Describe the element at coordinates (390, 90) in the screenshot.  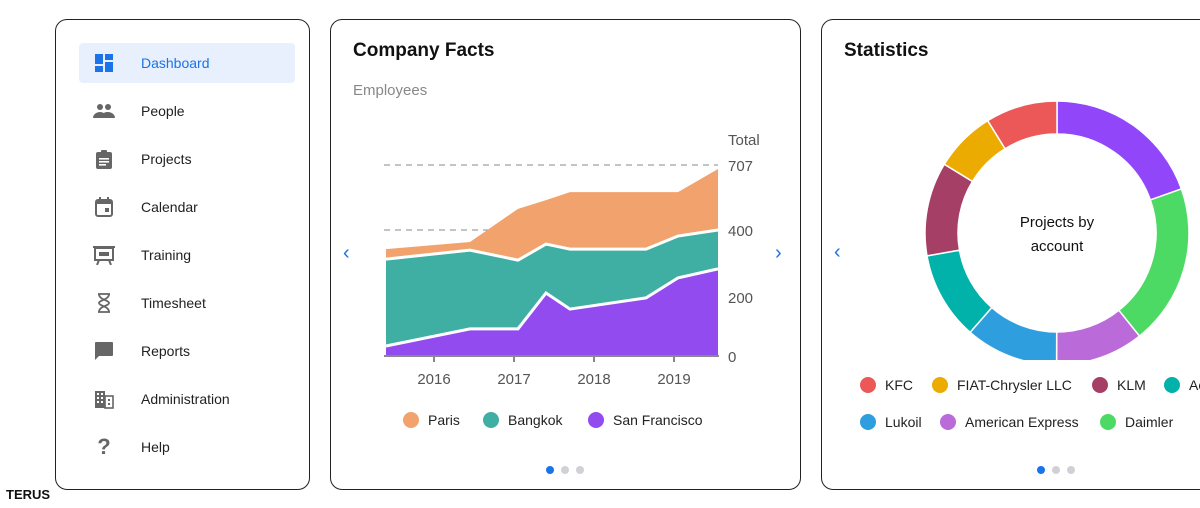
I see `card-subtitle: Employees` at that location.